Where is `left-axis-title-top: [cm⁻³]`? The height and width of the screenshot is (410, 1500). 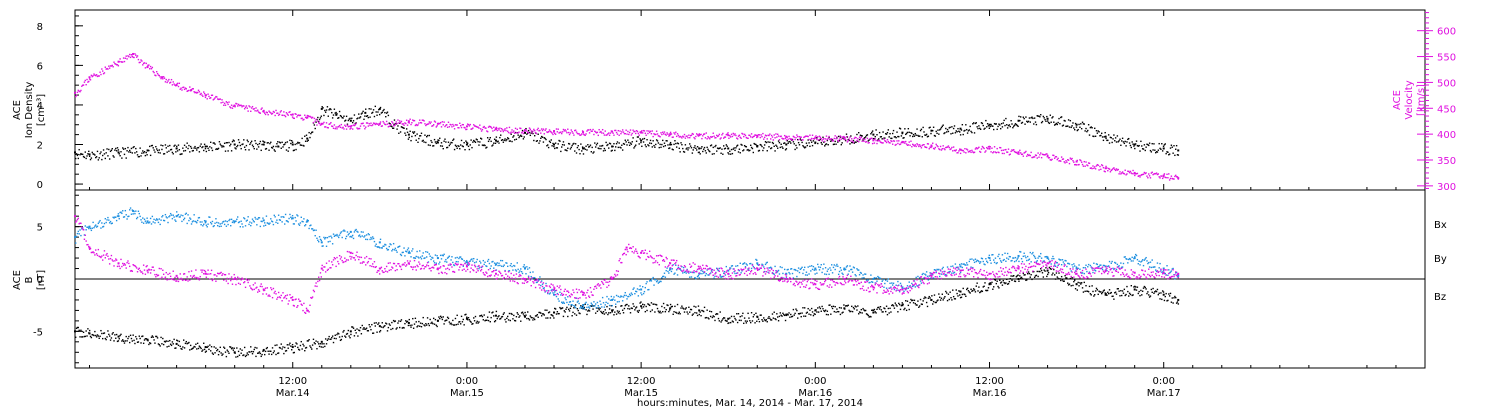
left-axis-title-top: [cm⁻³] is located at coordinates (41, 110).